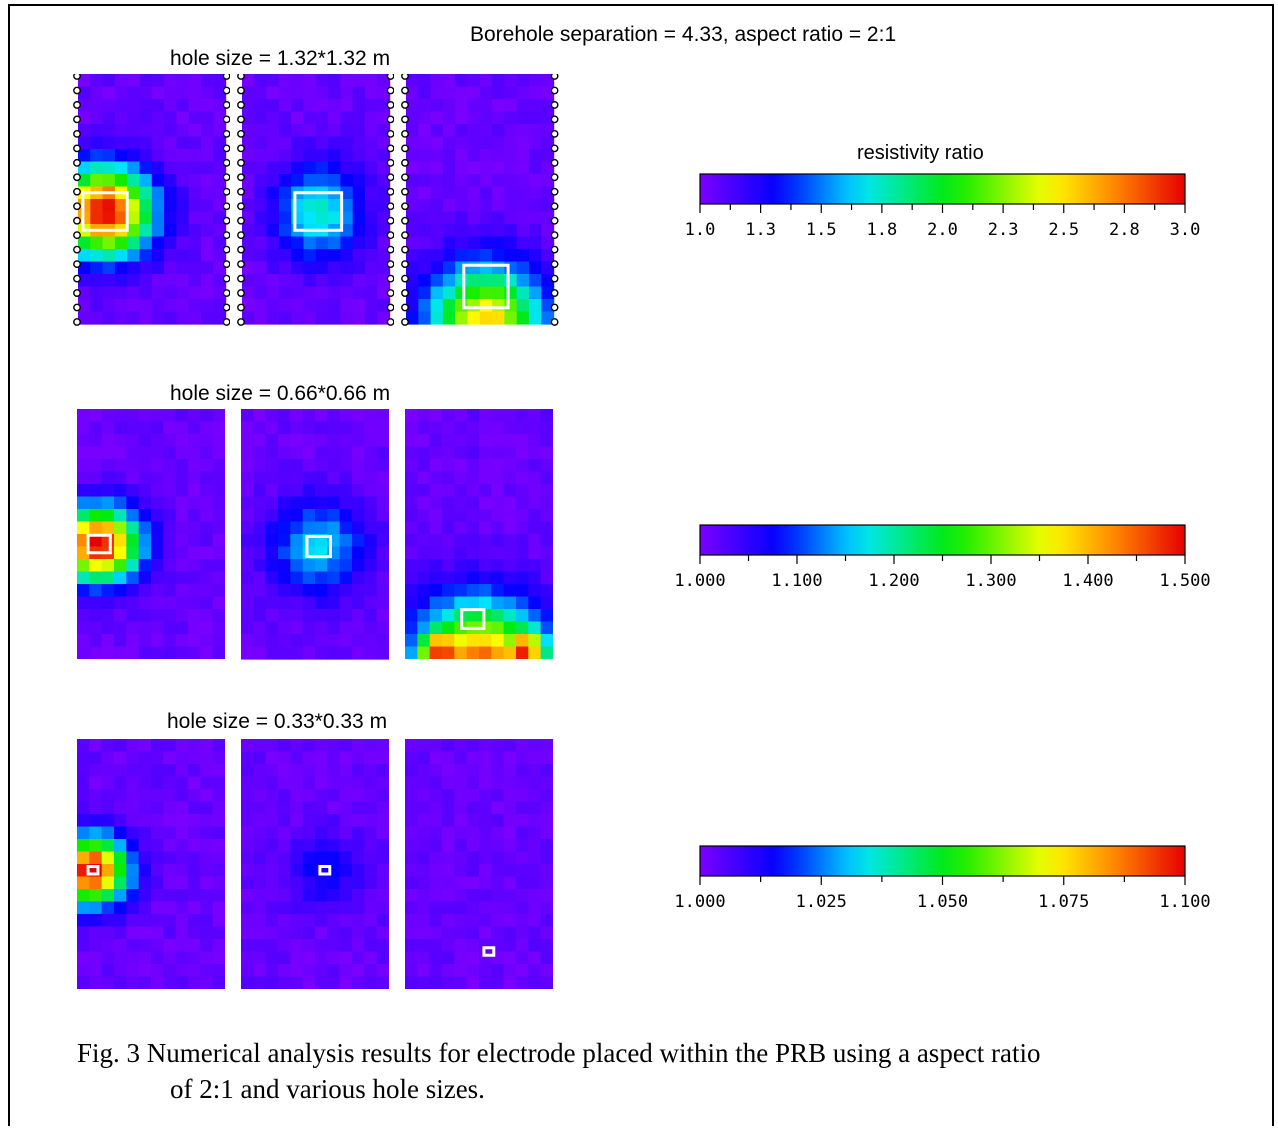 This screenshot has height=1128, width=1278. Describe the element at coordinates (1185, 581) in the screenshot. I see `colorbar-tick-label: 1.500` at that location.